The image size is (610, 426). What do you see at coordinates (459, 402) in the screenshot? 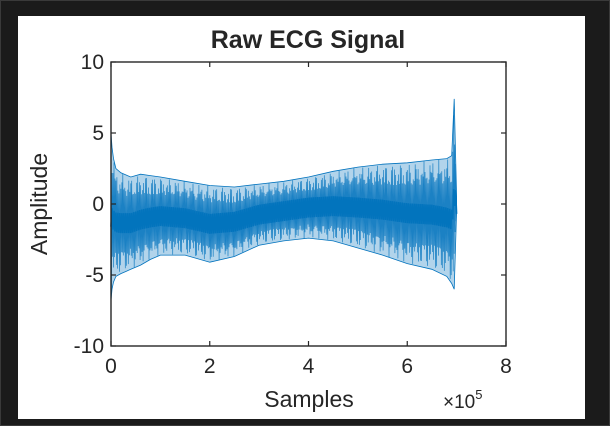
I see `x-axis-exponent-base: ×10` at bounding box center [459, 402].